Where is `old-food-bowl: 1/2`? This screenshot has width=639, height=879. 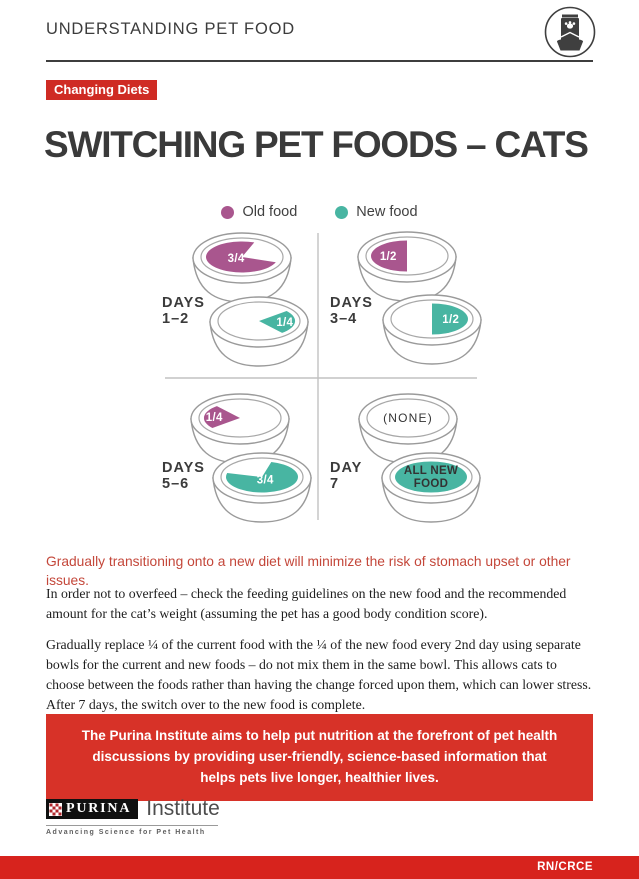
old-food-bowl: 1/2 is located at coordinates (407, 266).